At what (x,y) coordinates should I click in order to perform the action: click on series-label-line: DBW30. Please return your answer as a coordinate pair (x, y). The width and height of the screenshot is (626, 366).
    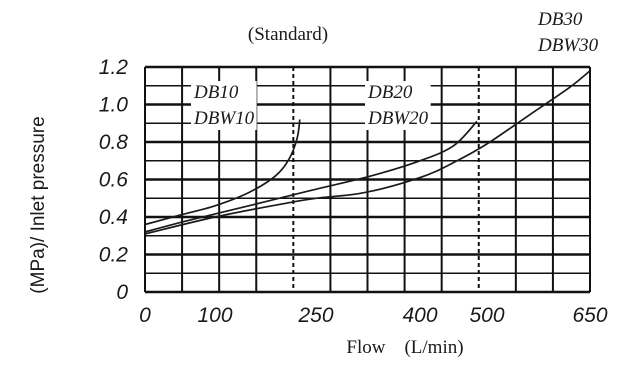
    Looking at the image, I should click on (568, 45).